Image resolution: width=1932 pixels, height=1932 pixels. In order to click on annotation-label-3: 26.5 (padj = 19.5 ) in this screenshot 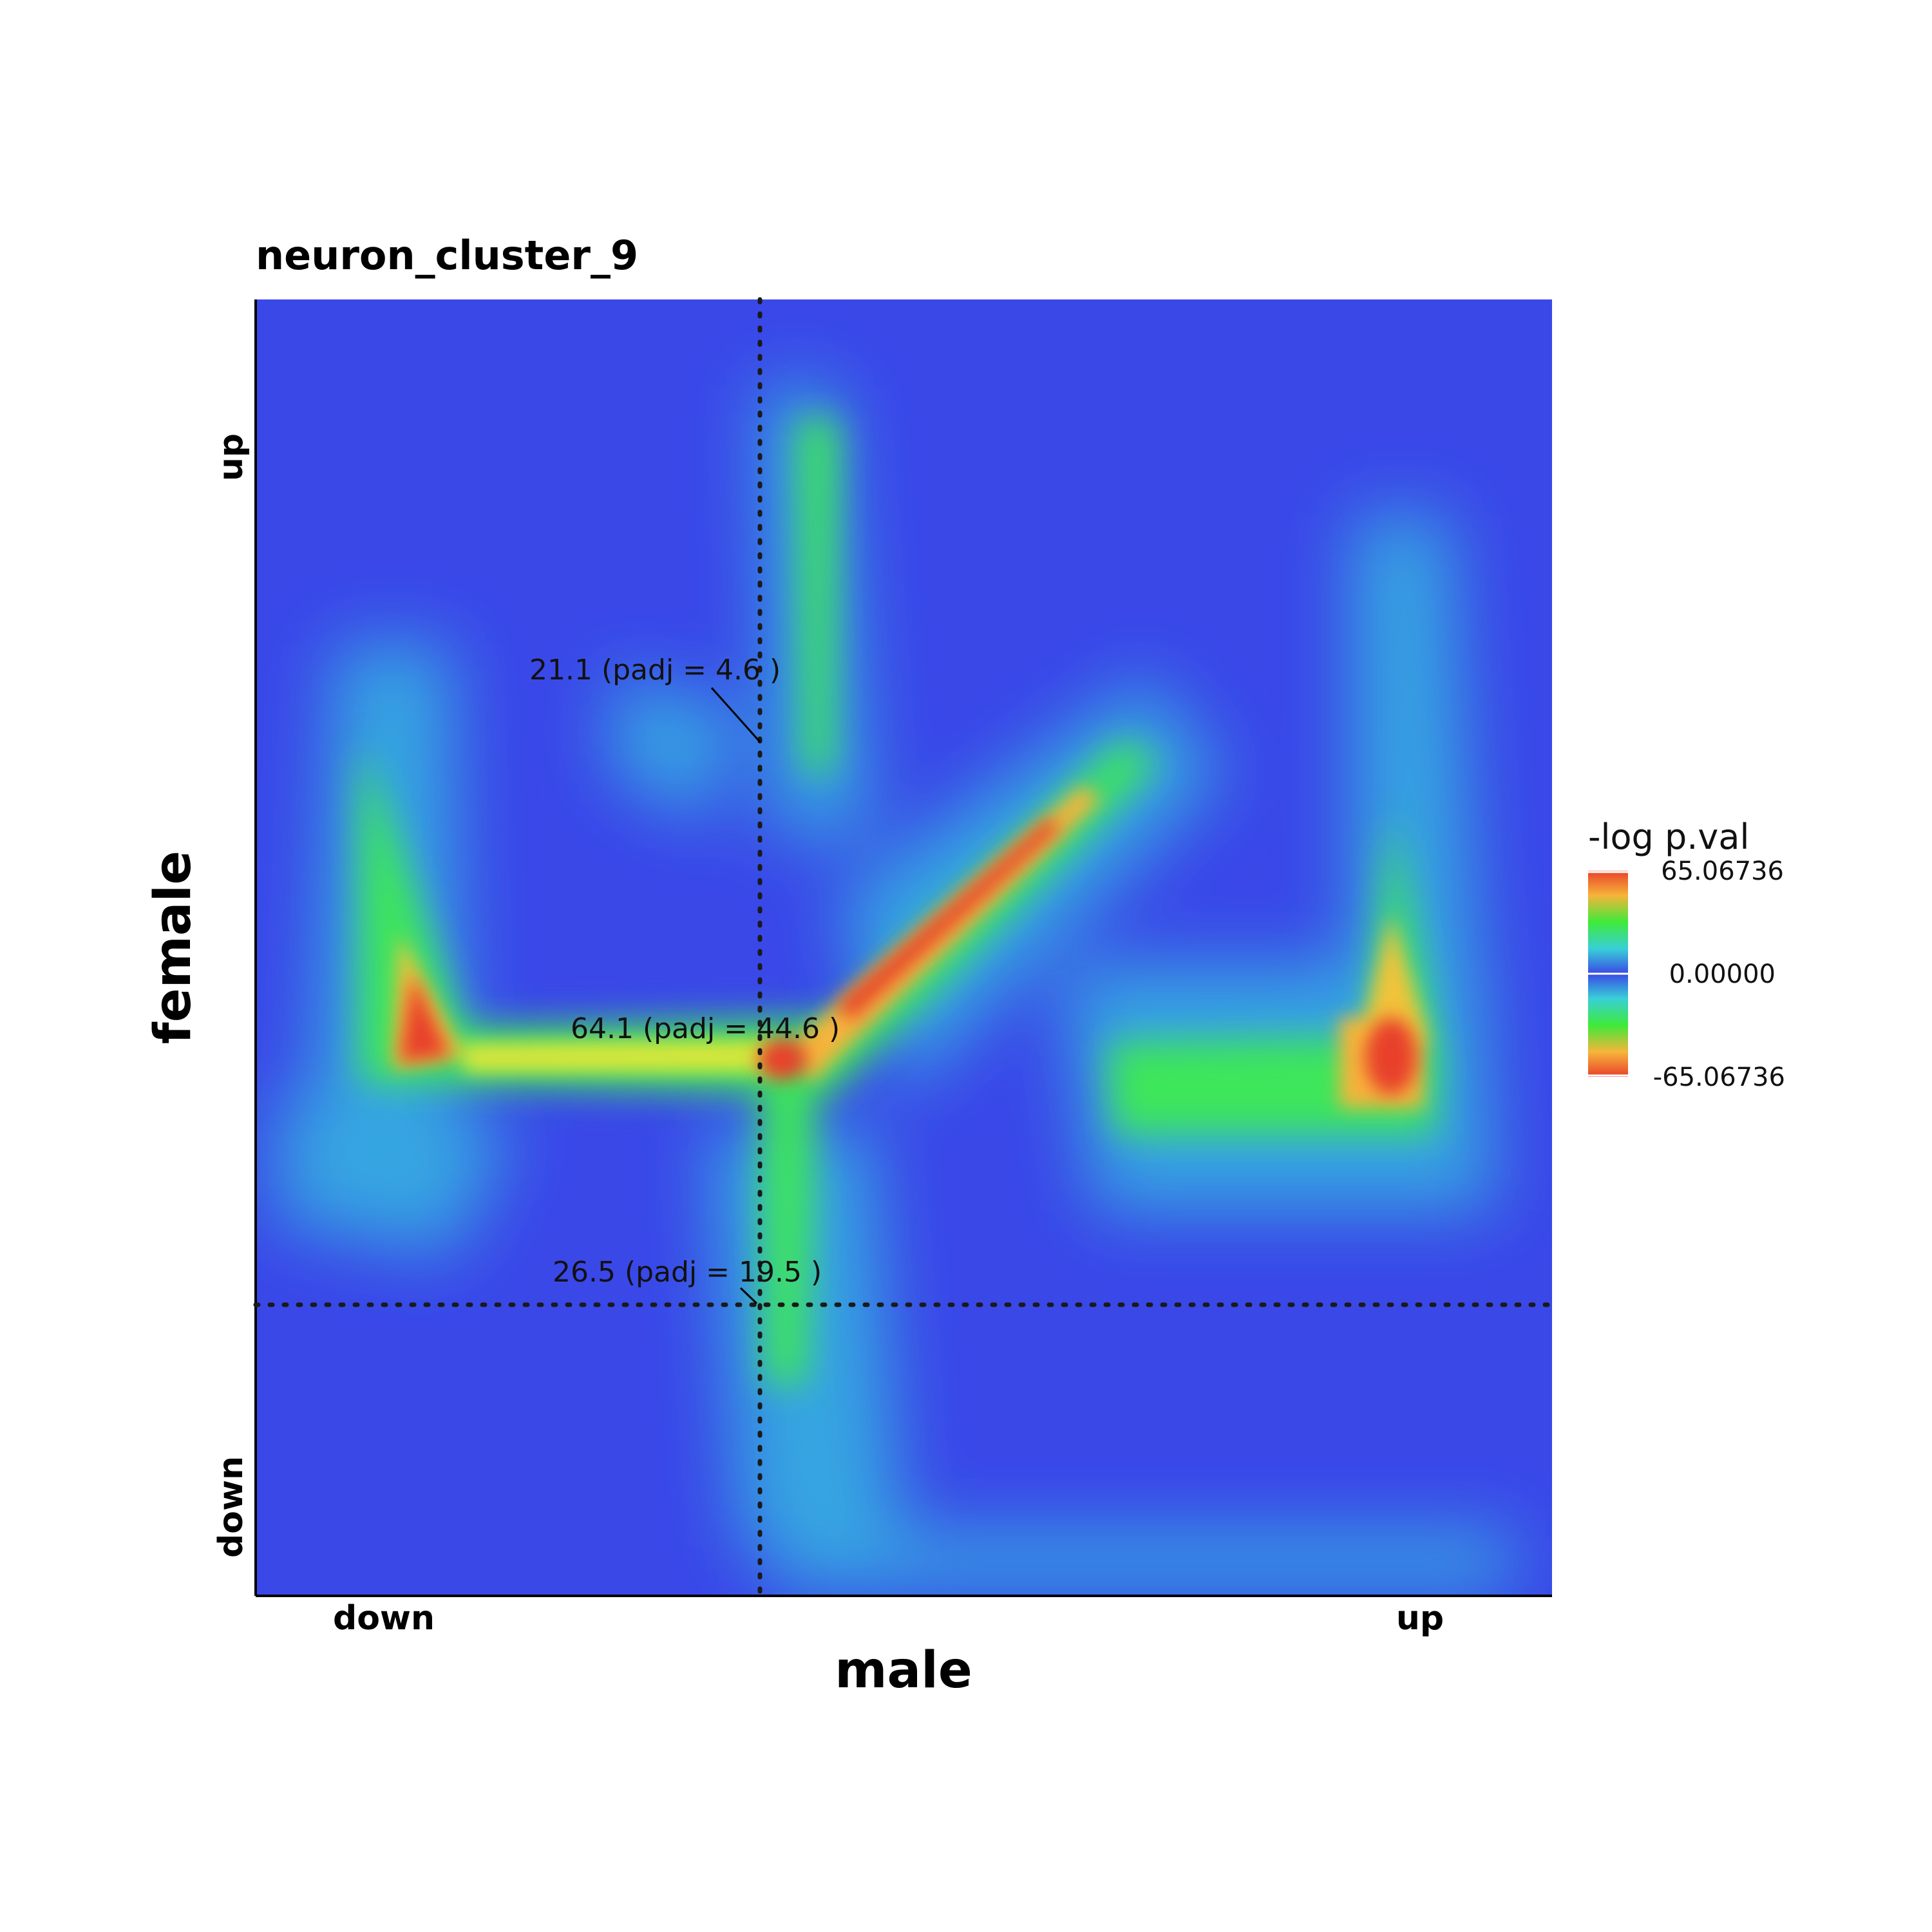, I will do `click(687, 1272)`.